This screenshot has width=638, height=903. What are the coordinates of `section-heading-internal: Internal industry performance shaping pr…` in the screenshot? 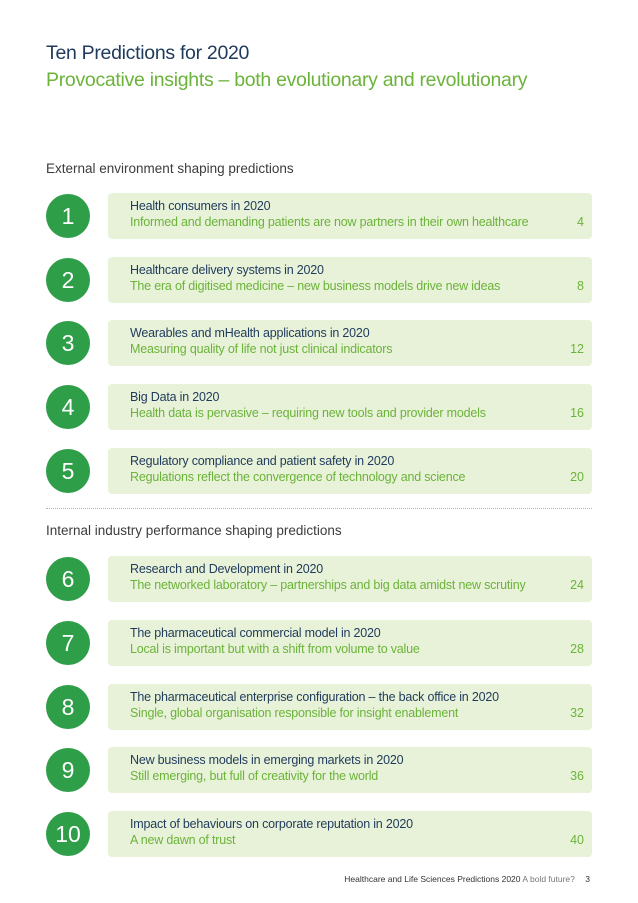 It's located at (194, 530).